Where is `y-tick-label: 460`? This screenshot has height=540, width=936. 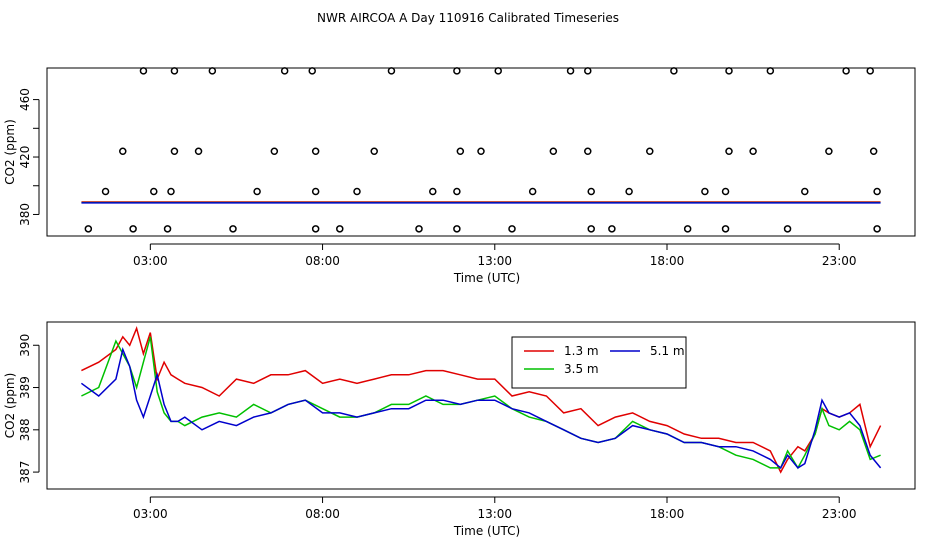
y-tick-label: 460 is located at coordinates (25, 99).